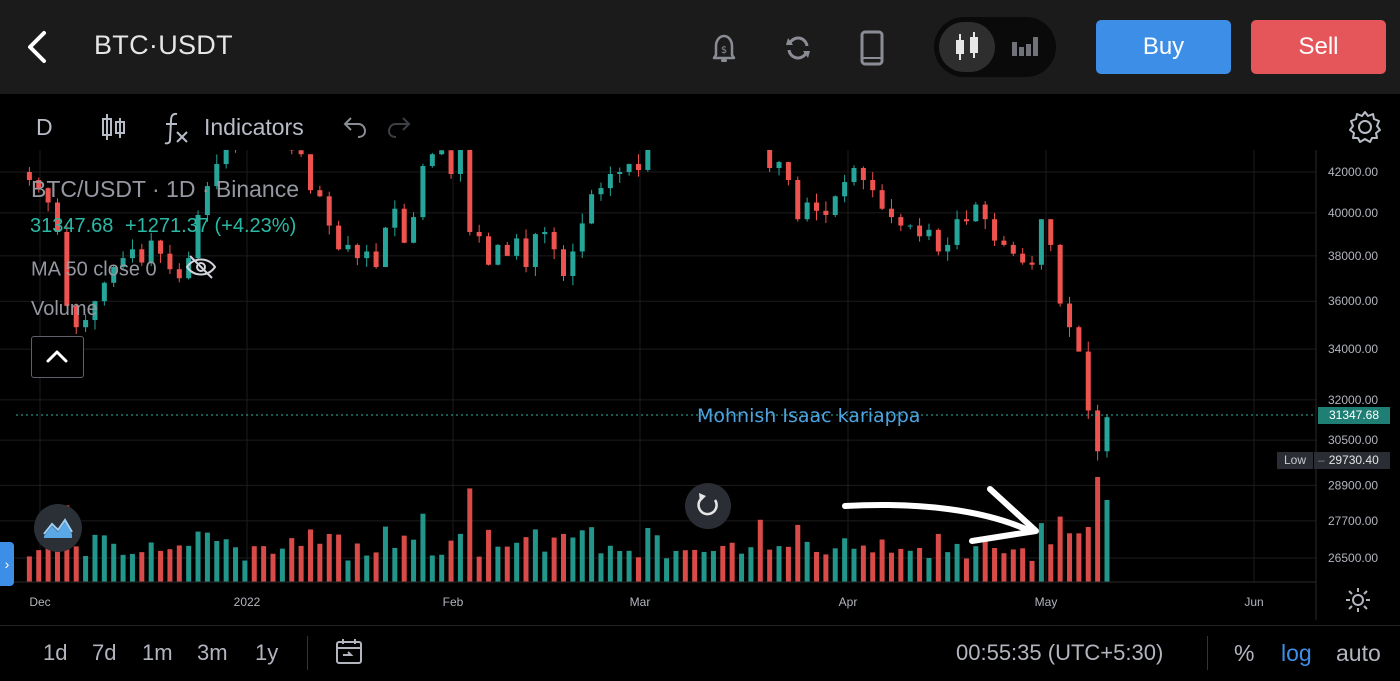 The height and width of the screenshot is (681, 1400). I want to click on date-range-calendar-icon, so click(349, 652).